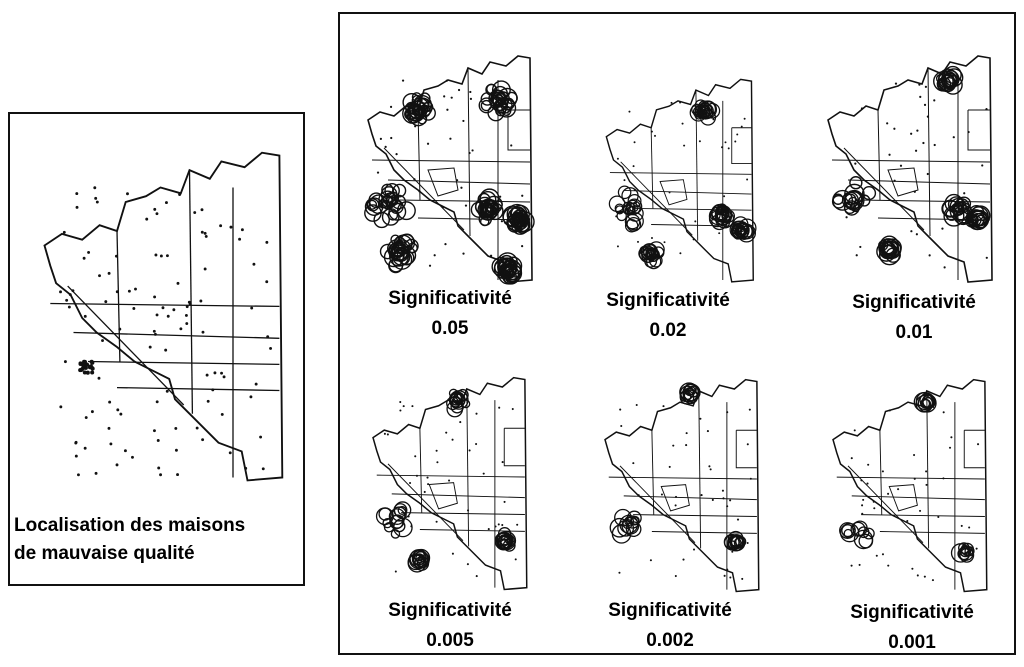 The height and width of the screenshot is (667, 1024). What do you see at coordinates (450, 314) in the screenshot?
I see `significance-caption-0: Significativité 0.05` at bounding box center [450, 314].